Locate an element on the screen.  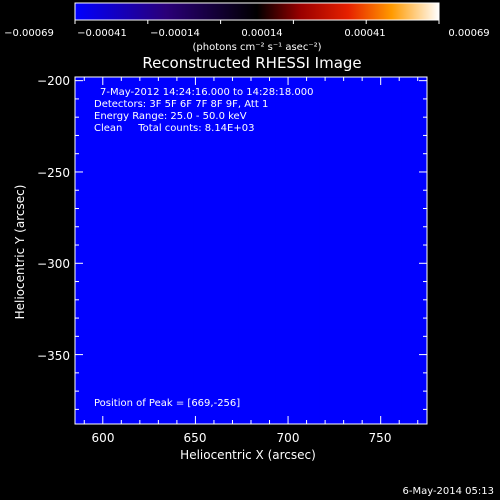
x-tick-label: 700 is located at coordinates (288, 438).